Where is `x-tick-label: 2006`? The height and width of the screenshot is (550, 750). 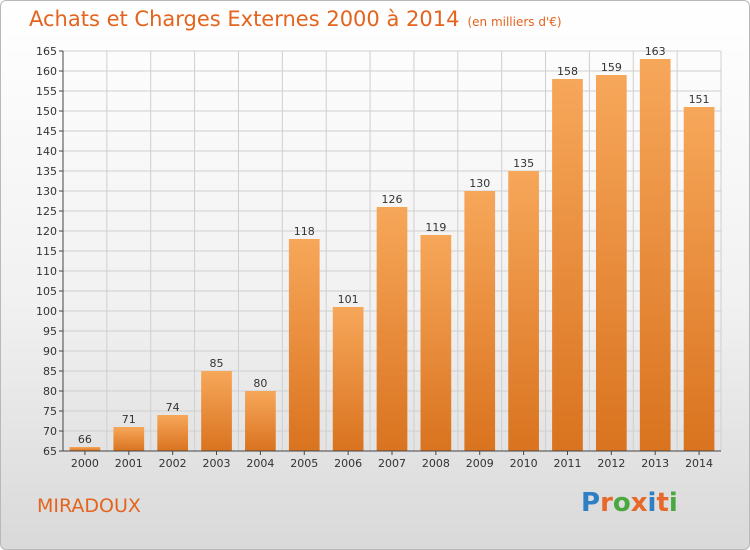 x-tick-label: 2006 is located at coordinates (348, 463).